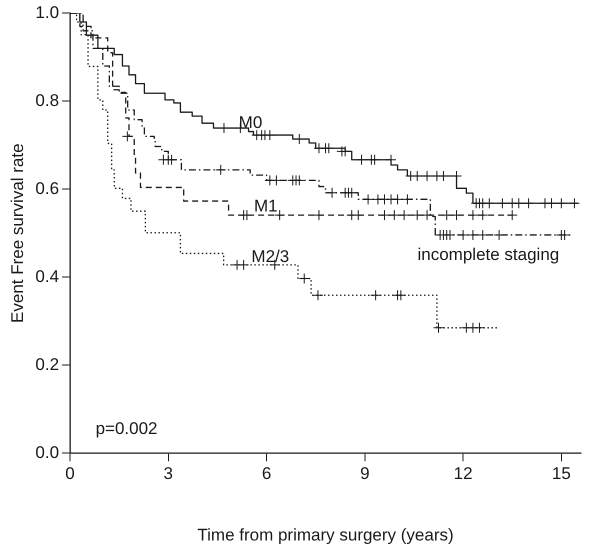  What do you see at coordinates (47, 100) in the screenshot?
I see `y-tick-label: 0.8` at bounding box center [47, 100].